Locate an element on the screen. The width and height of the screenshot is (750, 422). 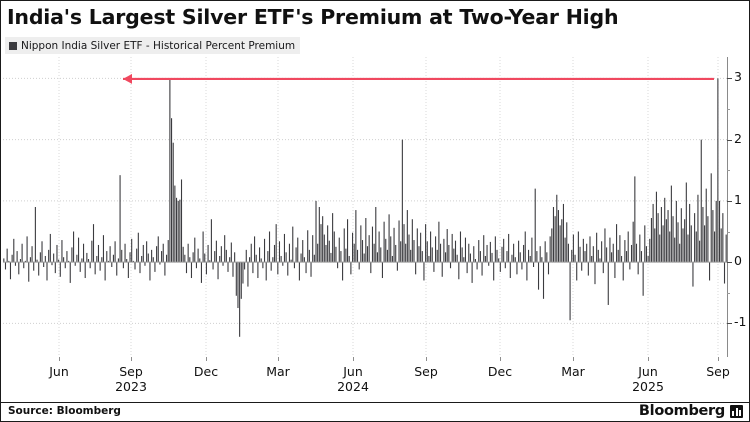
annotation-arrow is located at coordinates (418, 78).